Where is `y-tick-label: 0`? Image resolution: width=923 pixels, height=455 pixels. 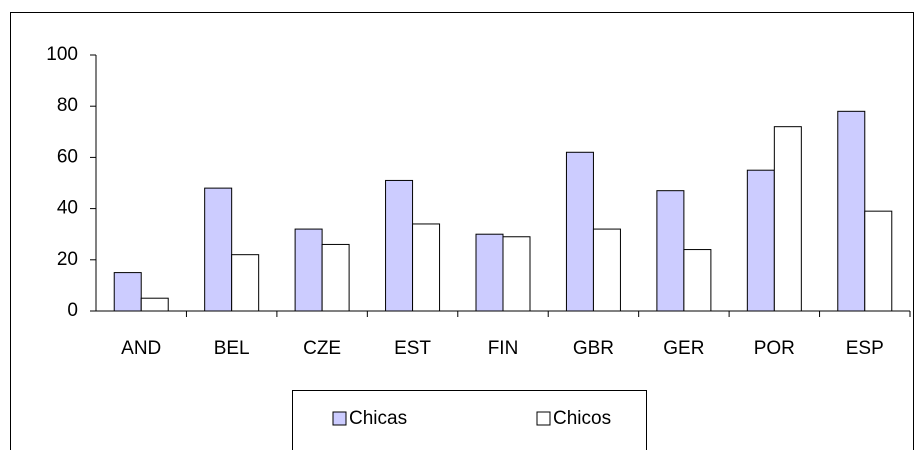 y-tick-label: 0 is located at coordinates (72, 310).